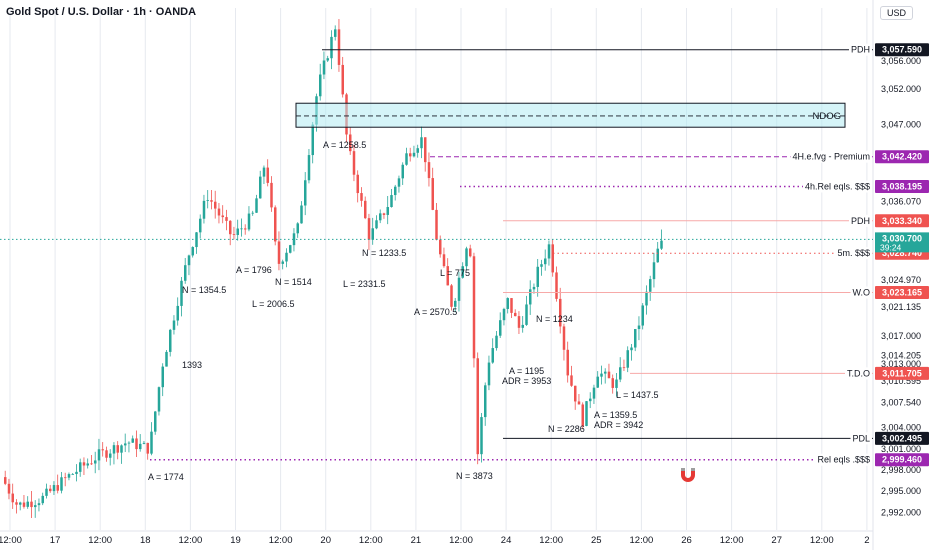  What do you see at coordinates (192, 365) in the screenshot?
I see `annotation-label: 1393` at bounding box center [192, 365].